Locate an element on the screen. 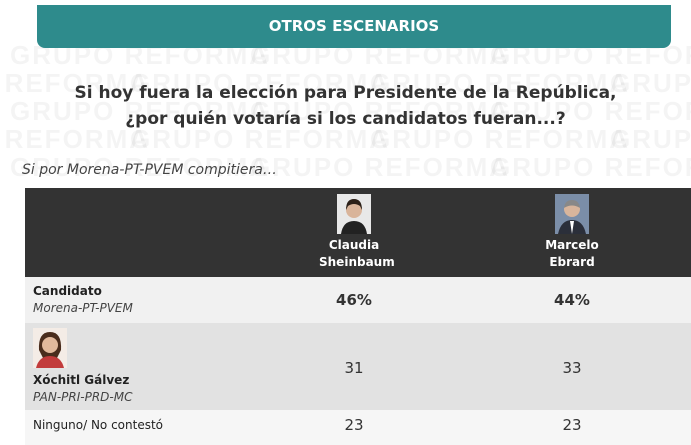 The width and height of the screenshot is (691, 445). cell-value: 33 is located at coordinates (572, 368).